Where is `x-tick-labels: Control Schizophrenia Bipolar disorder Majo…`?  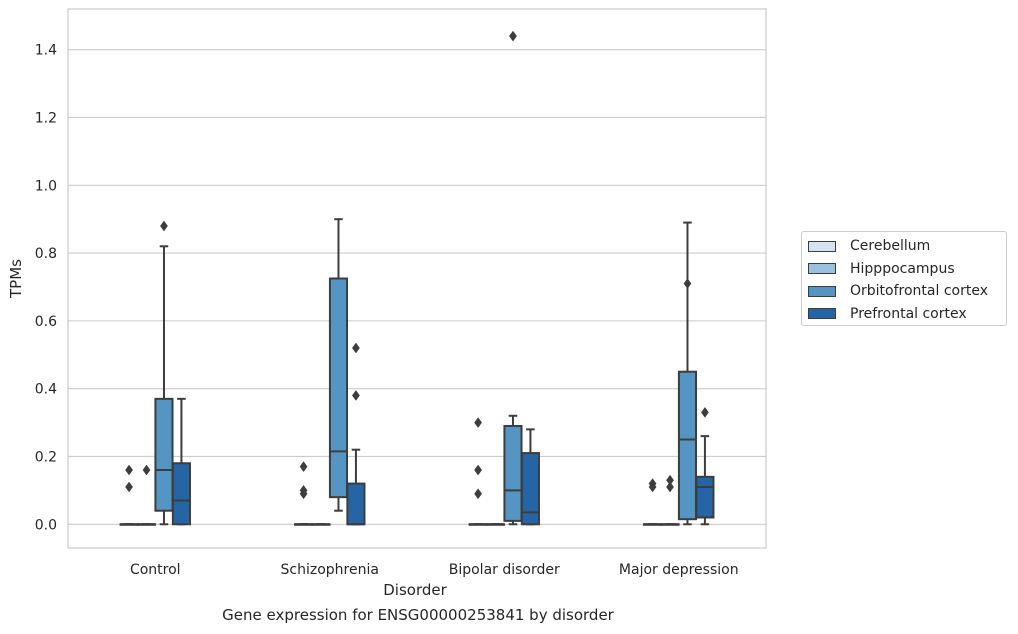 x-tick-labels: Control Schizophrenia Bipolar disorder Majo… is located at coordinates (434, 570).